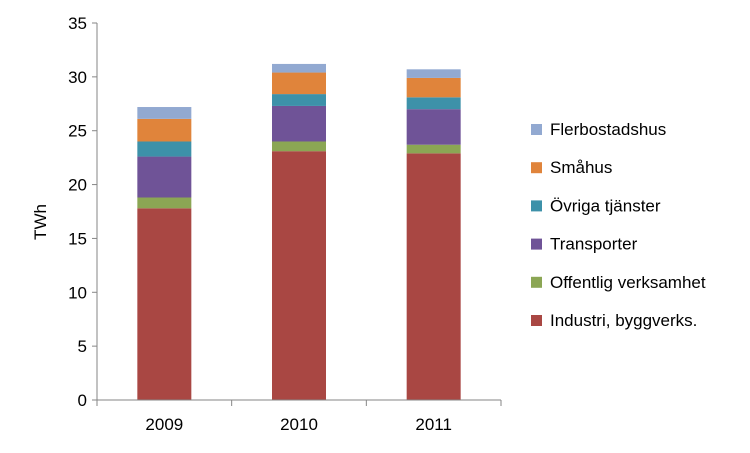 The width and height of the screenshot is (750, 453). Describe the element at coordinates (77, 238) in the screenshot. I see `y-tick-label: 15` at that location.